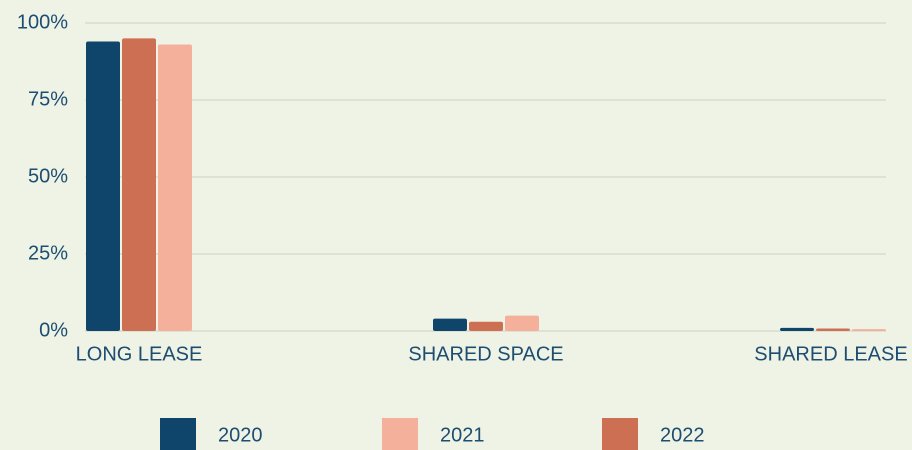 The image size is (912, 450). I want to click on y-tick-label: 0%, so click(53, 330).